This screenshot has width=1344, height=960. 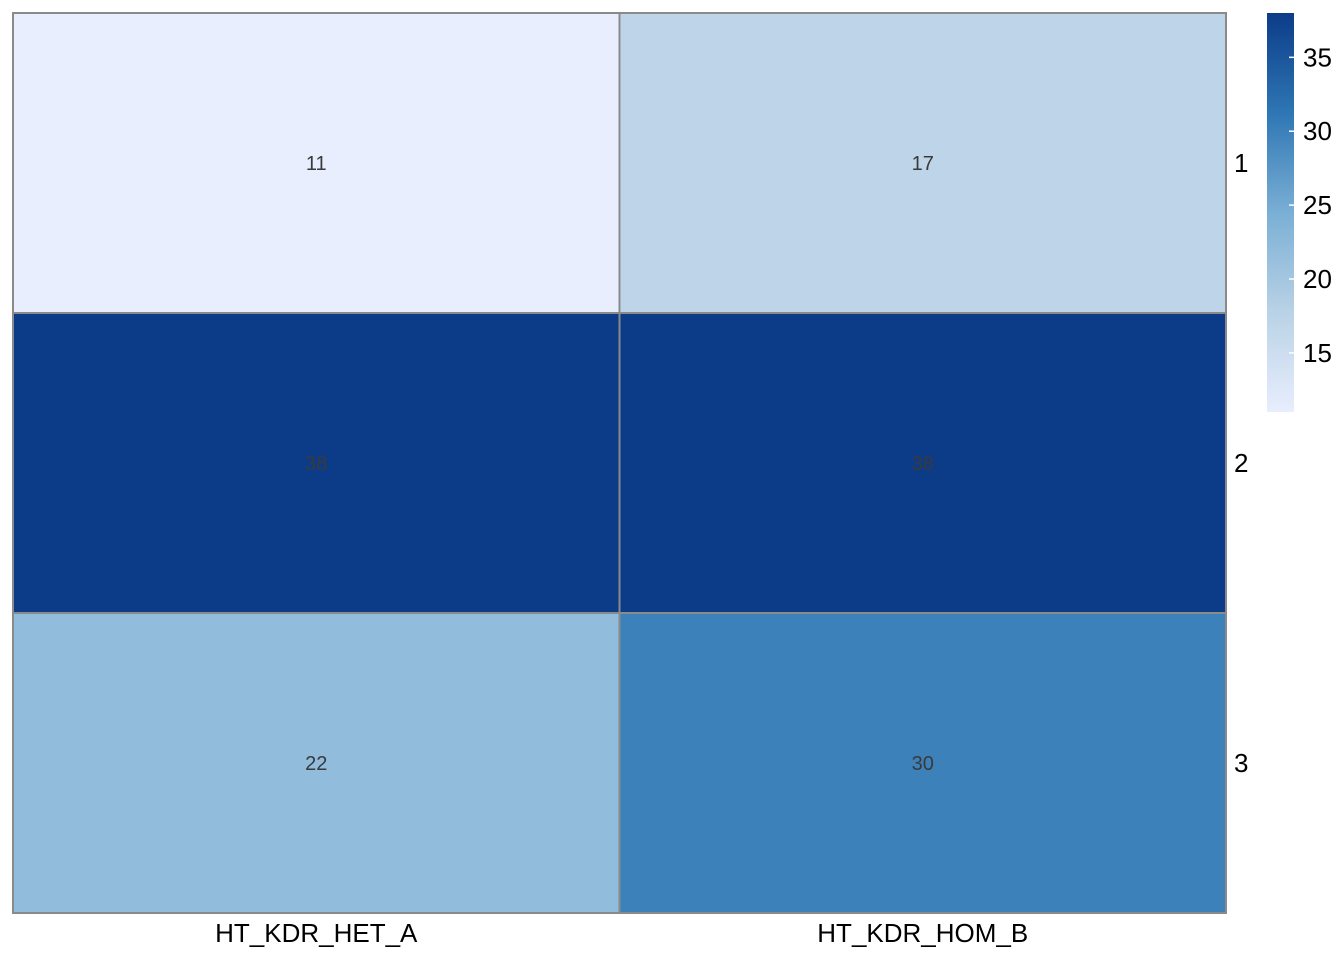 I want to click on column-labels: HT_KDR_HET_A HT_KDR_HOM_B, so click(x=621, y=933).